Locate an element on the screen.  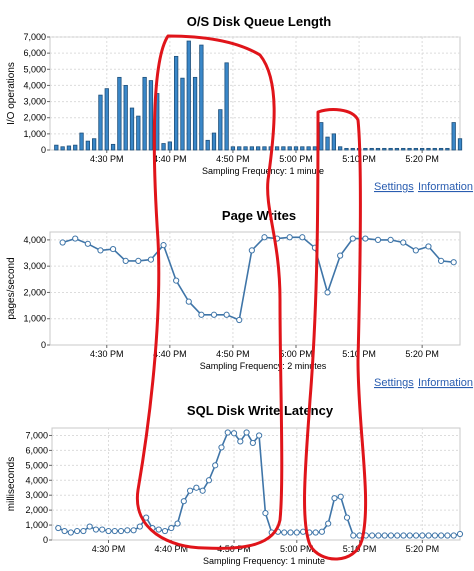
x-axis-label: Sampling Frequency: 1 minute is located at coordinates (264, 561).